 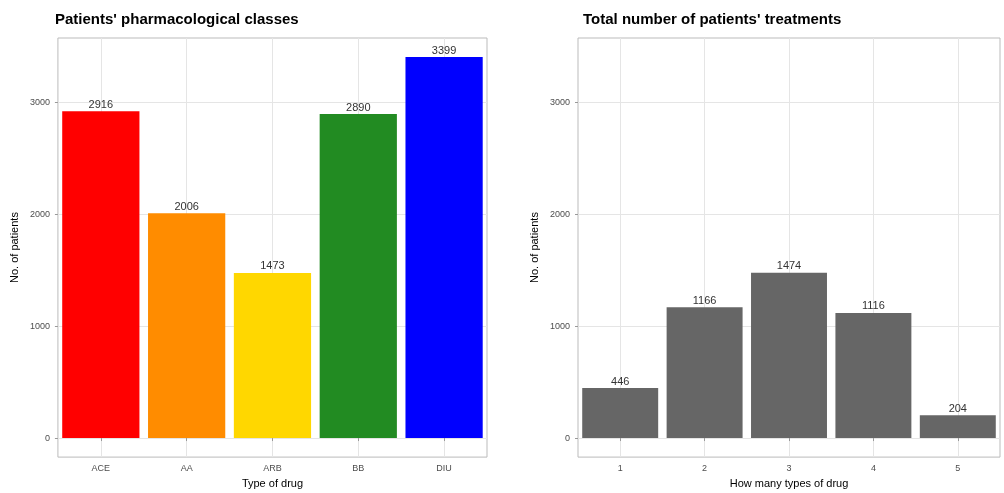 I want to click on data-label: 2890, so click(x=358, y=106).